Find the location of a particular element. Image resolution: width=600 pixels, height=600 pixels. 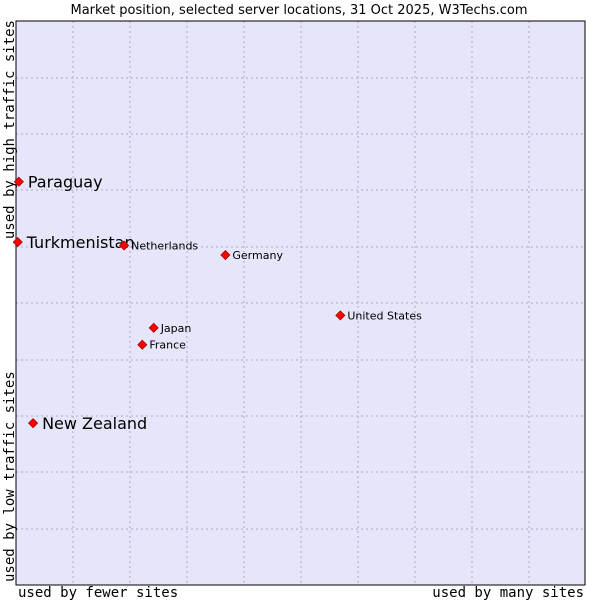

point-marker-united-states is located at coordinates (340, 315).